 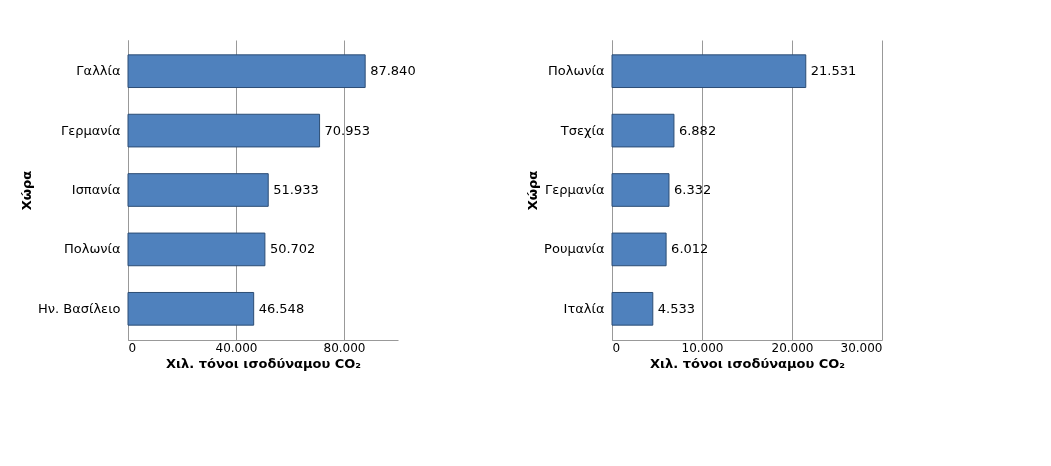 What do you see at coordinates (79, 308) in the screenshot?
I see `y-tick-label: Ην. Βασίλειο` at bounding box center [79, 308].